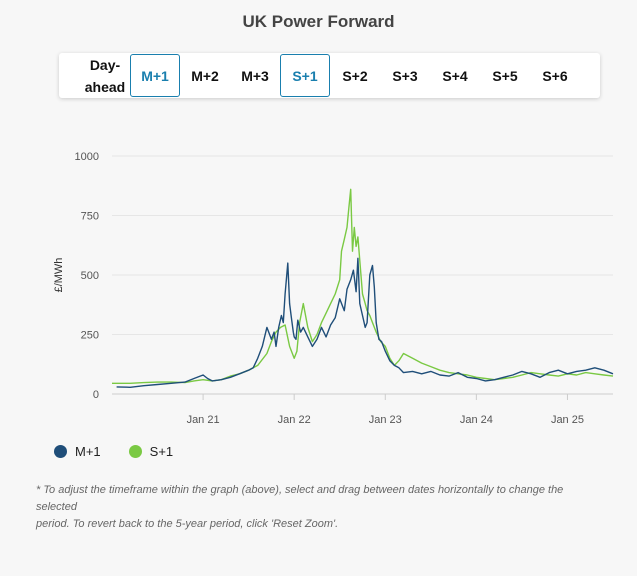 The image size is (637, 576). What do you see at coordinates (385, 410) in the screenshot?
I see `x-axis: Jan 21 Jan 22 Jan 23 Jan 24 Jan 25` at bounding box center [385, 410].